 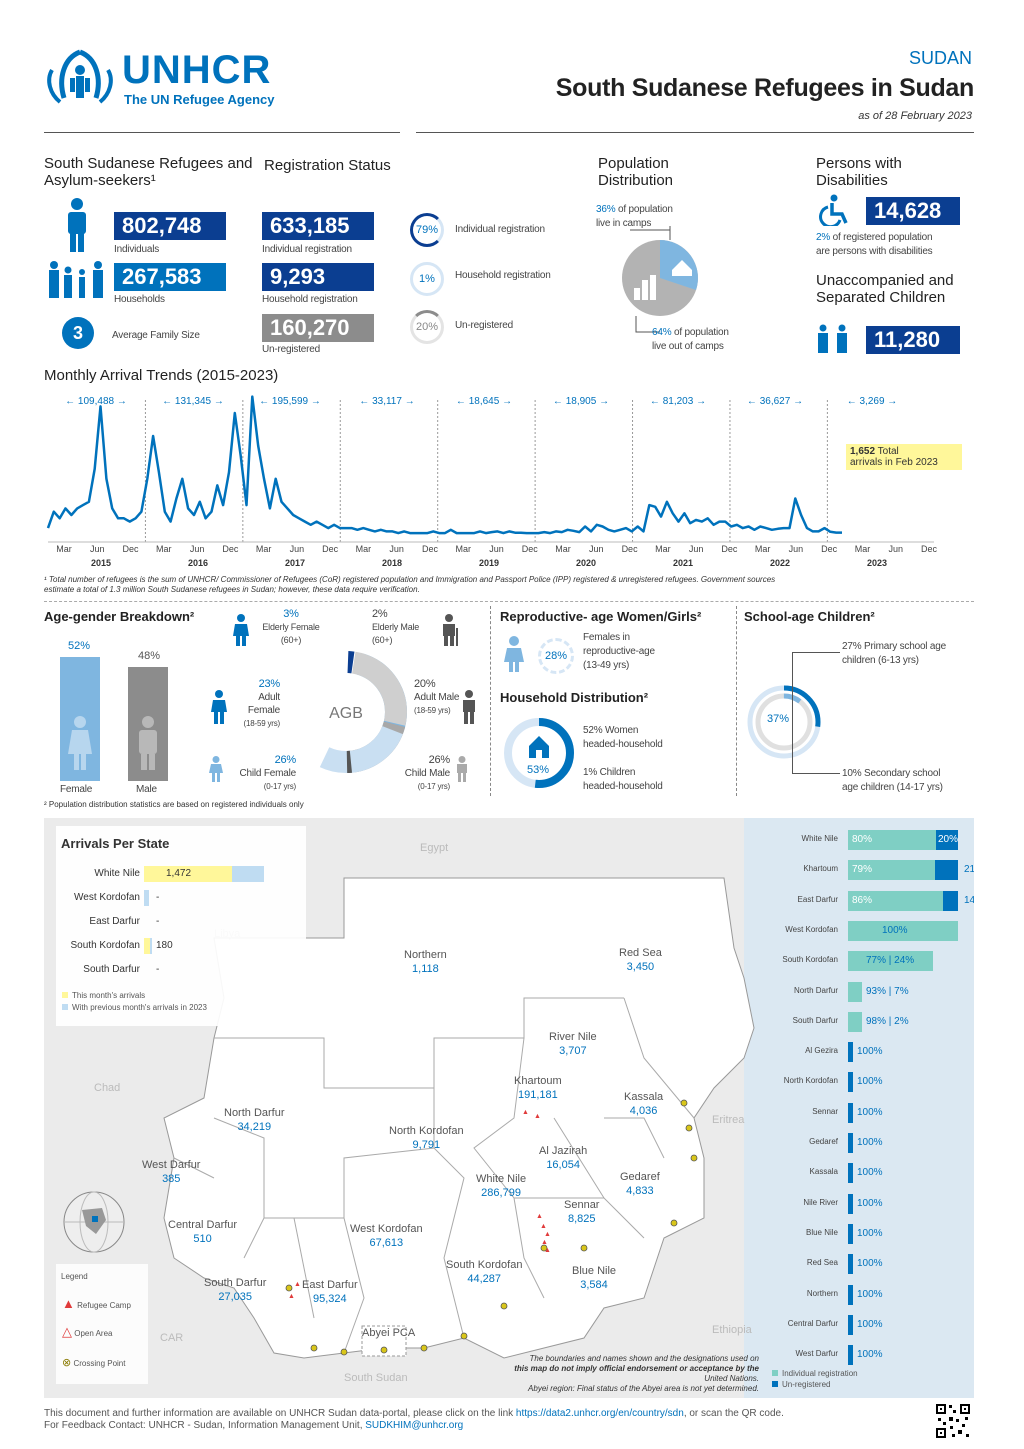 What do you see at coordinates (181, 922) in the screenshot?
I see `arrivals-state-row: East Darfur -` at bounding box center [181, 922].